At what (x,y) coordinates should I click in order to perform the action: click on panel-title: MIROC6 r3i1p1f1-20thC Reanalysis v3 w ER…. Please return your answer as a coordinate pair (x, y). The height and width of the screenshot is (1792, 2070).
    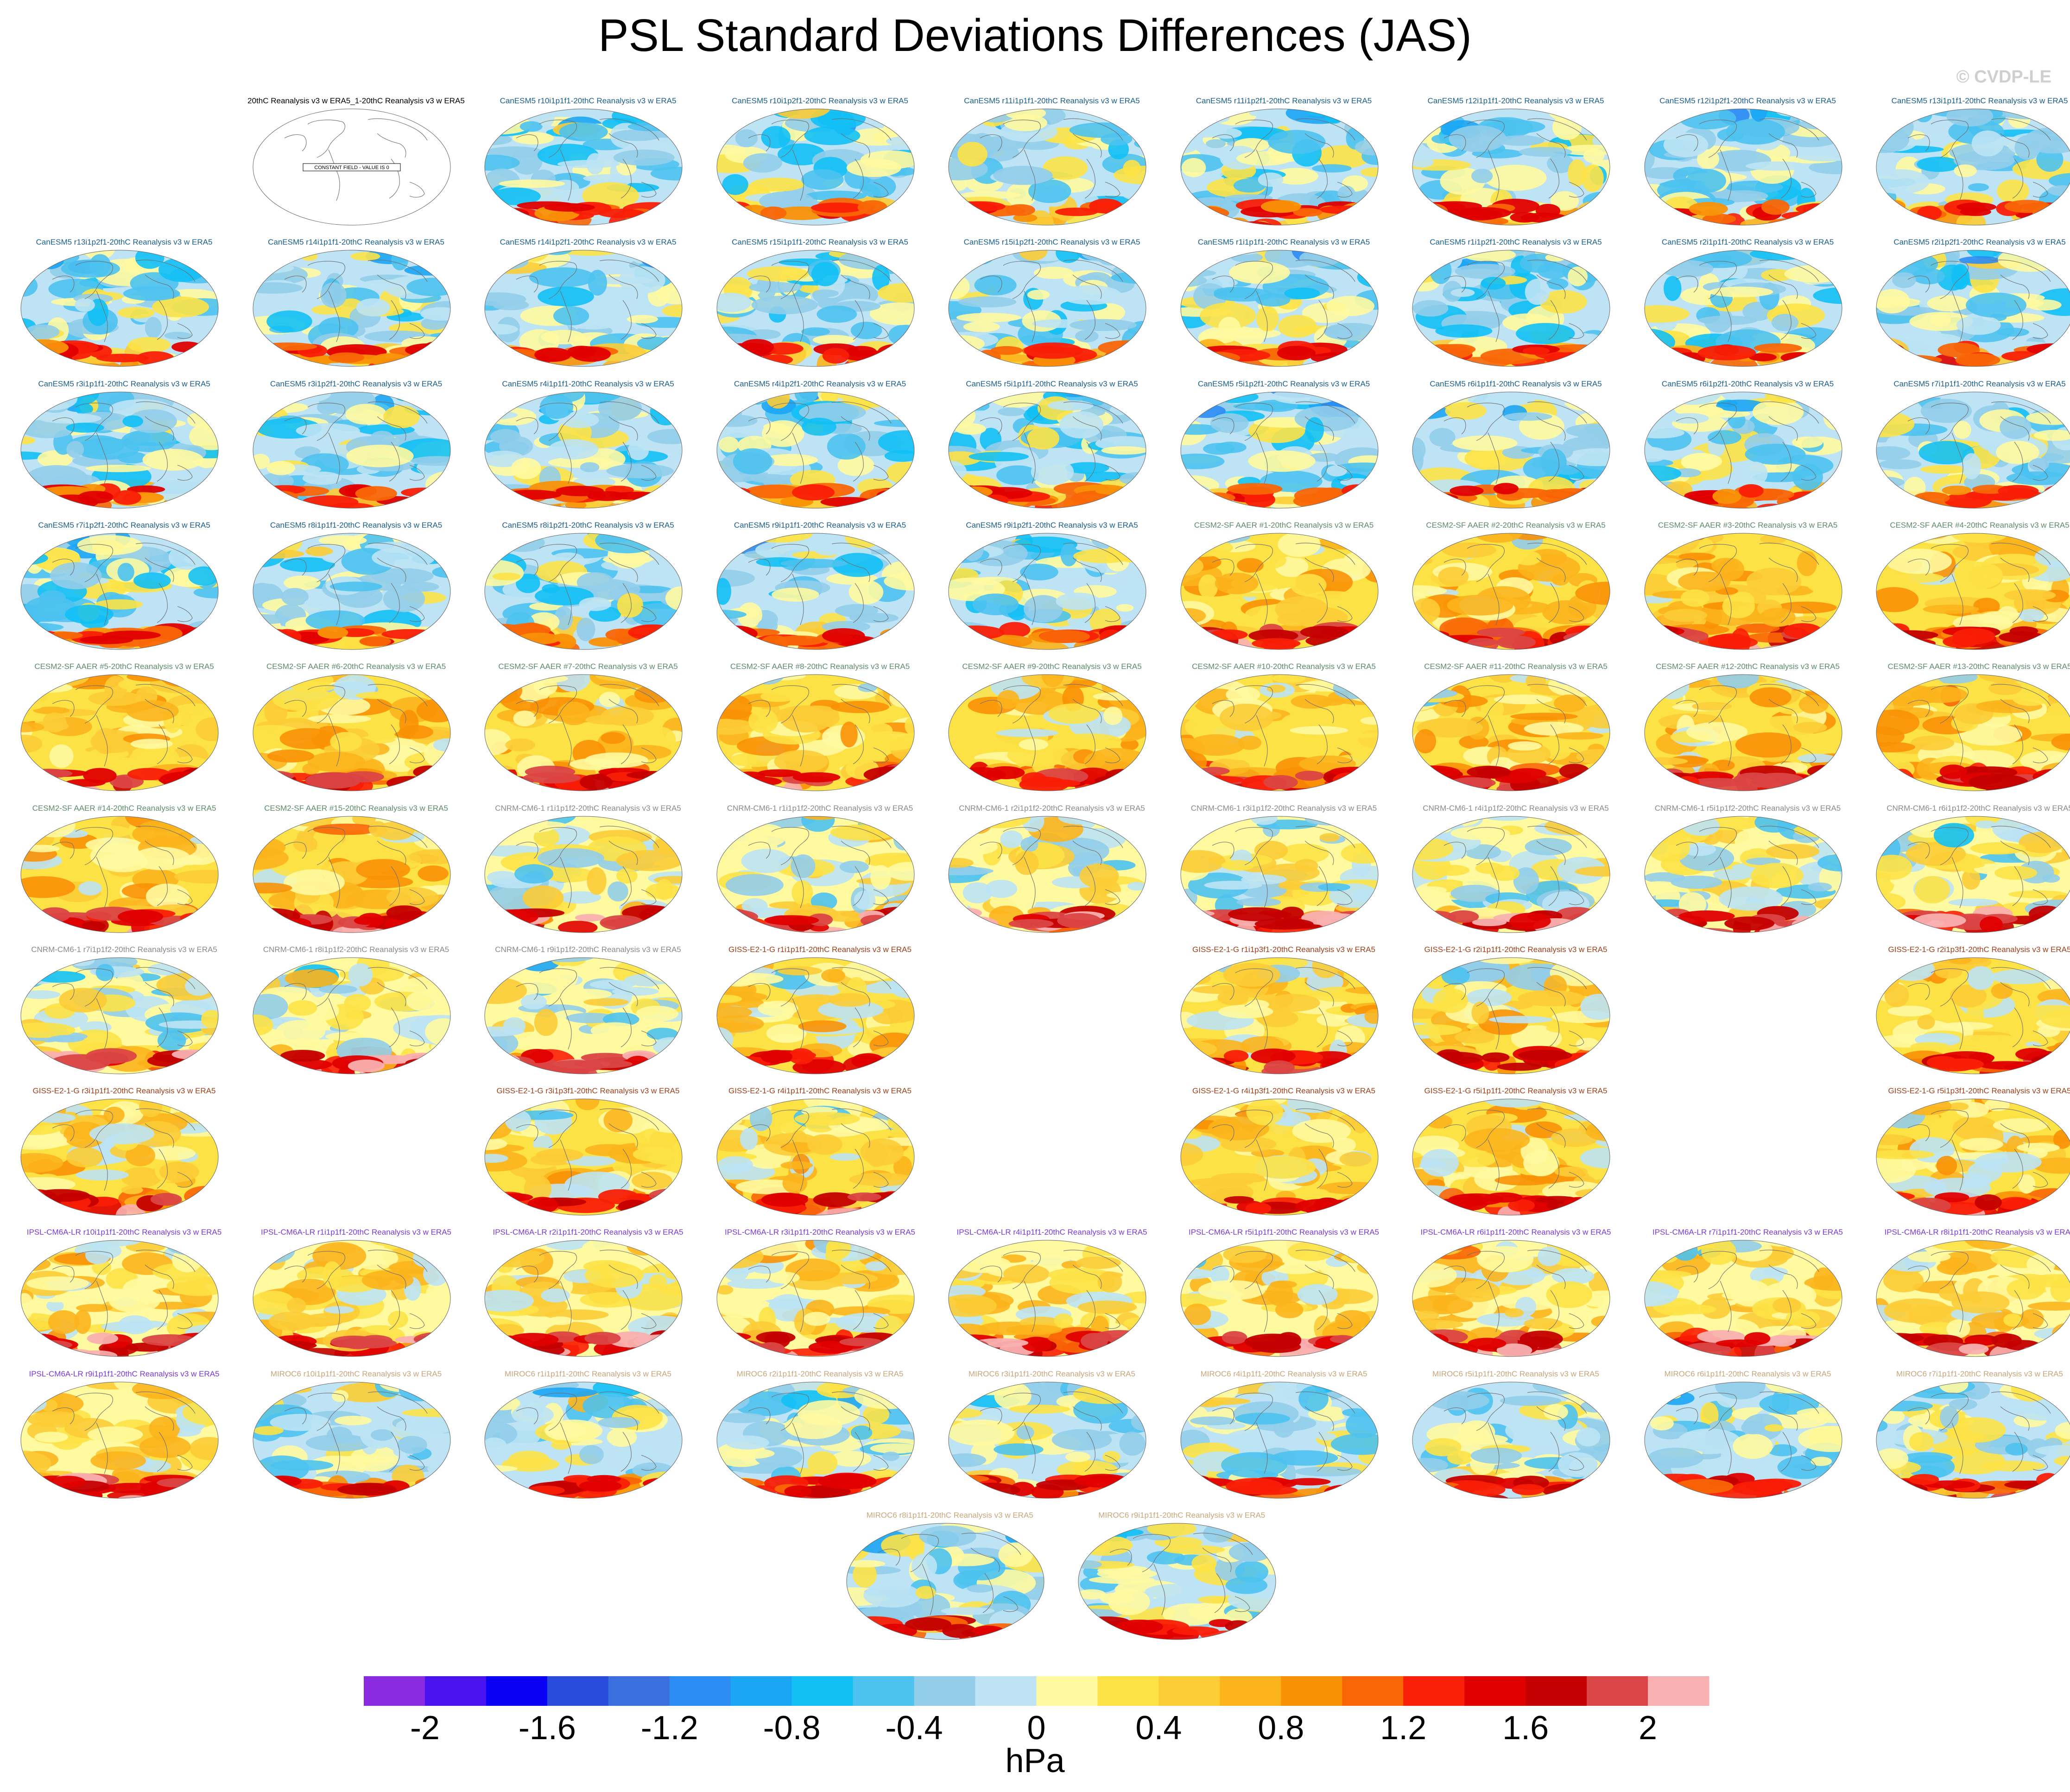
    Looking at the image, I should click on (1052, 1373).